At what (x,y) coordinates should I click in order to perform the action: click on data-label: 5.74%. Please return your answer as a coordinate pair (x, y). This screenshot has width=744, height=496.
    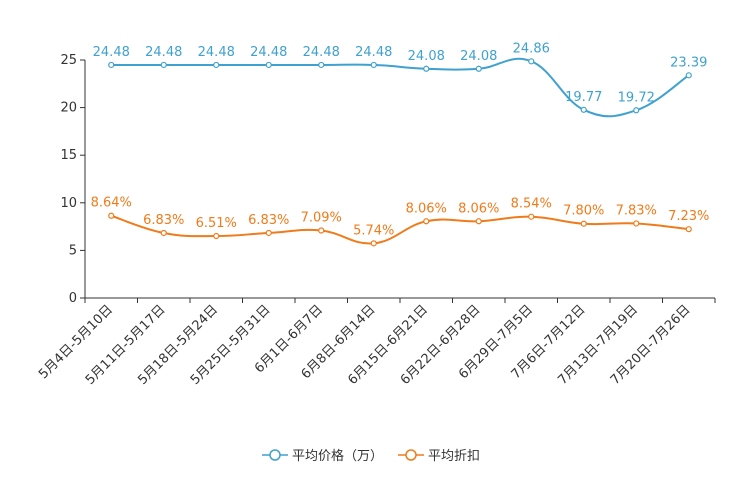
    Looking at the image, I should click on (373, 230).